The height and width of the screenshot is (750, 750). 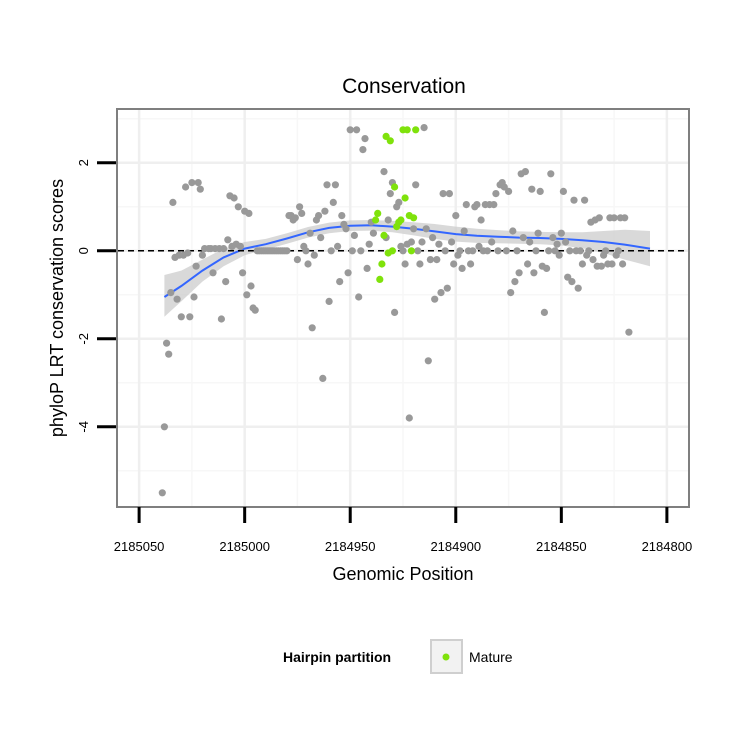 I want to click on legend: Hairpin partition Mature, so click(x=398, y=656).